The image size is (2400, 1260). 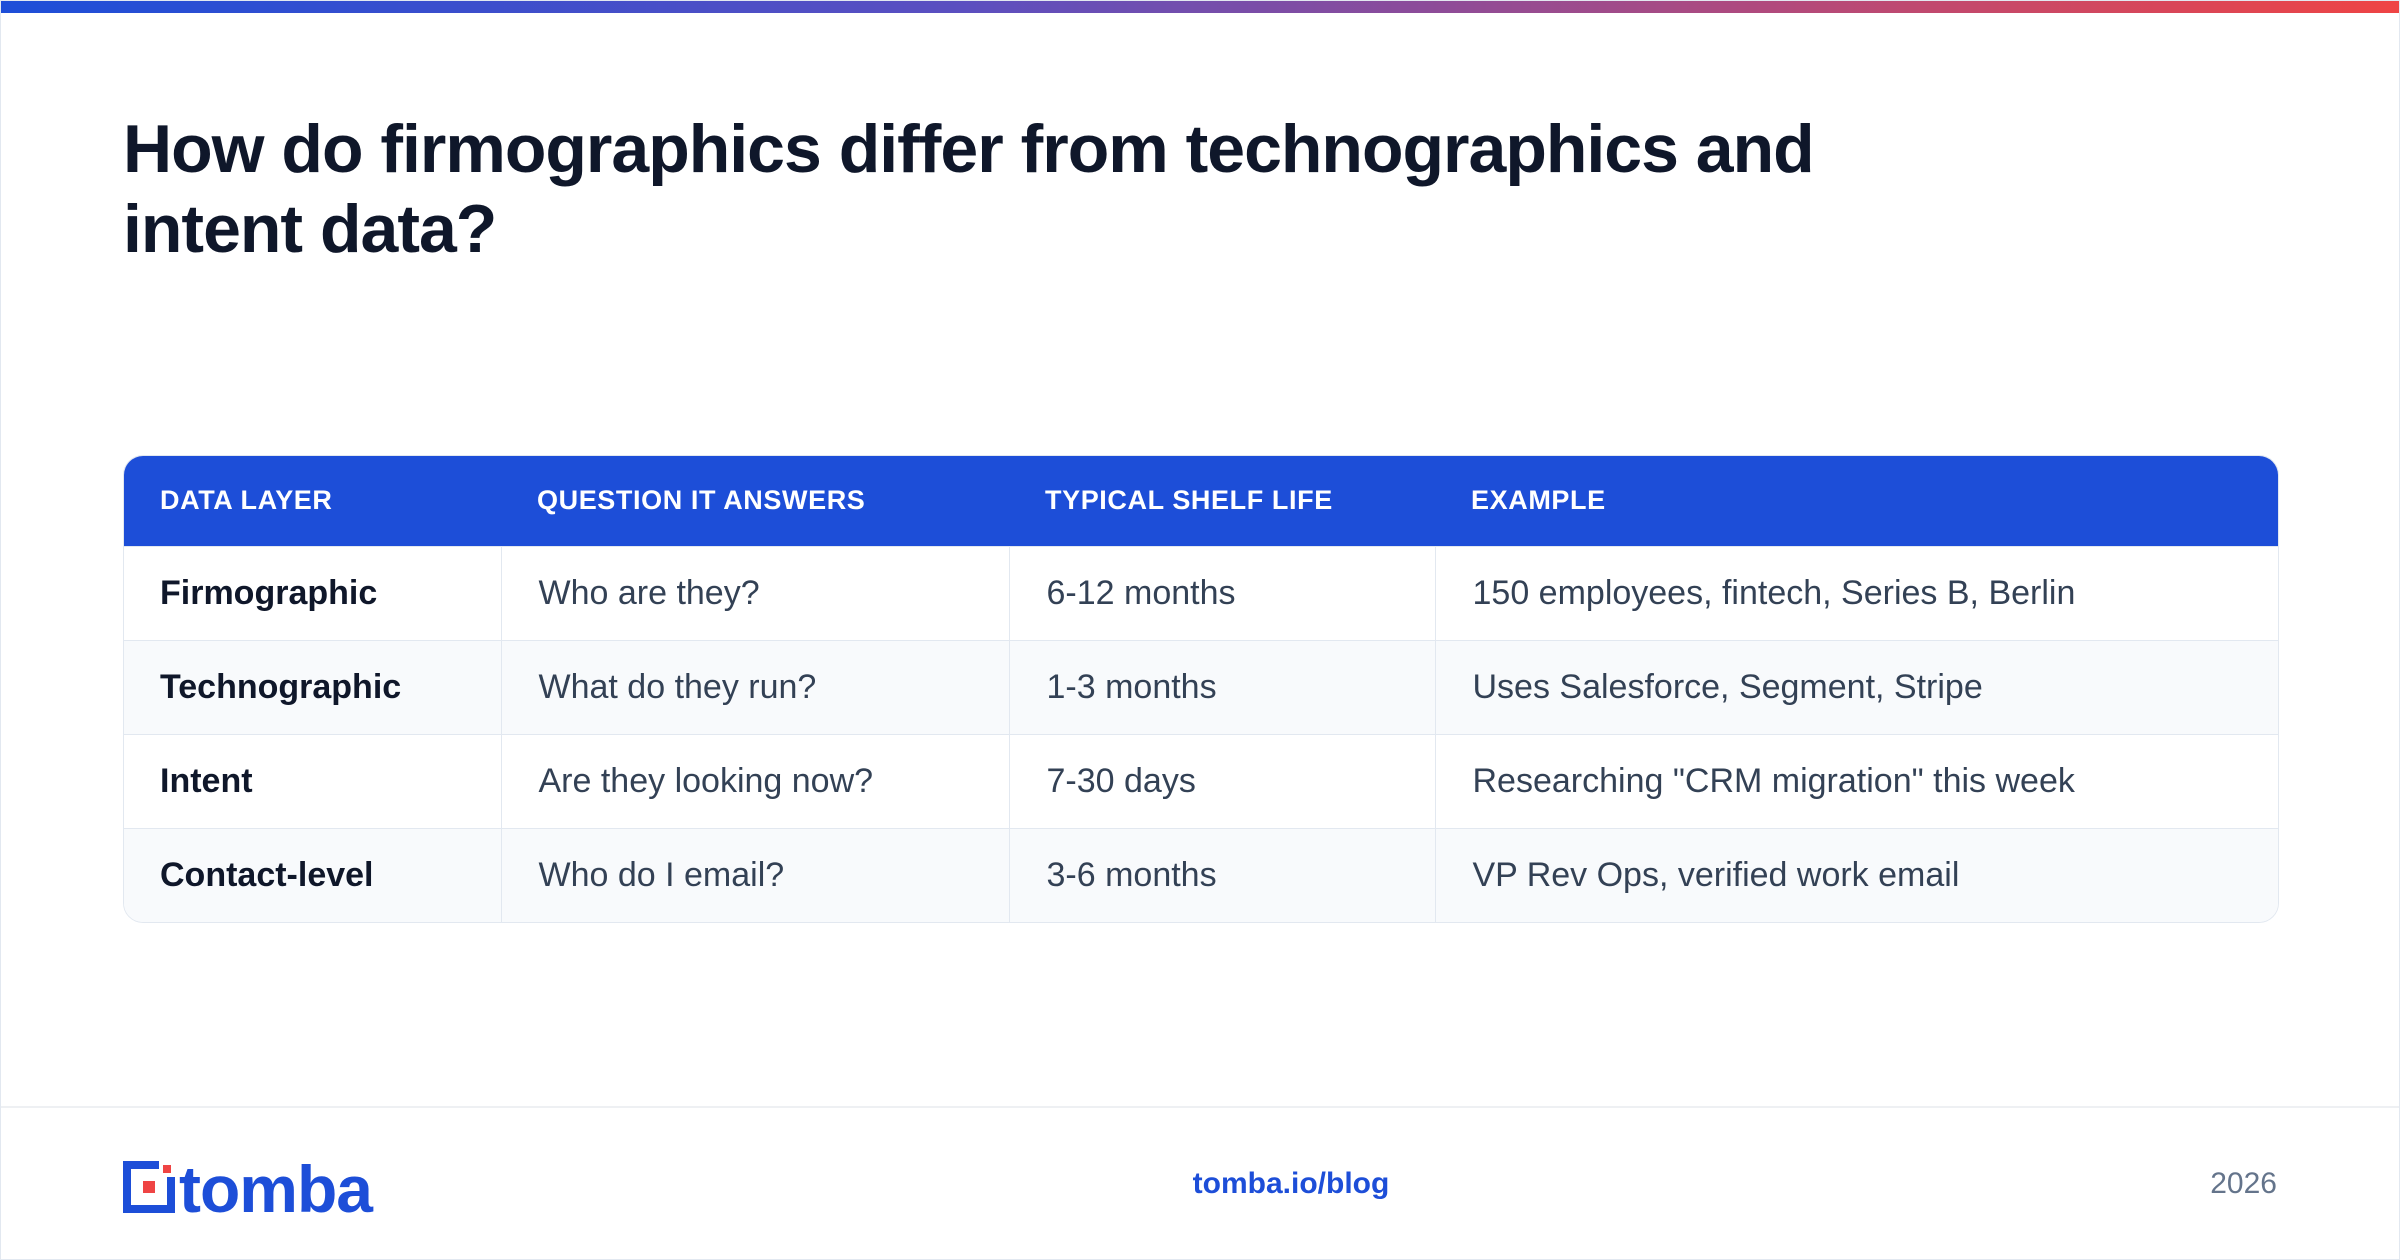 I want to click on tomba-logo-icon, so click(x=149, y=1189).